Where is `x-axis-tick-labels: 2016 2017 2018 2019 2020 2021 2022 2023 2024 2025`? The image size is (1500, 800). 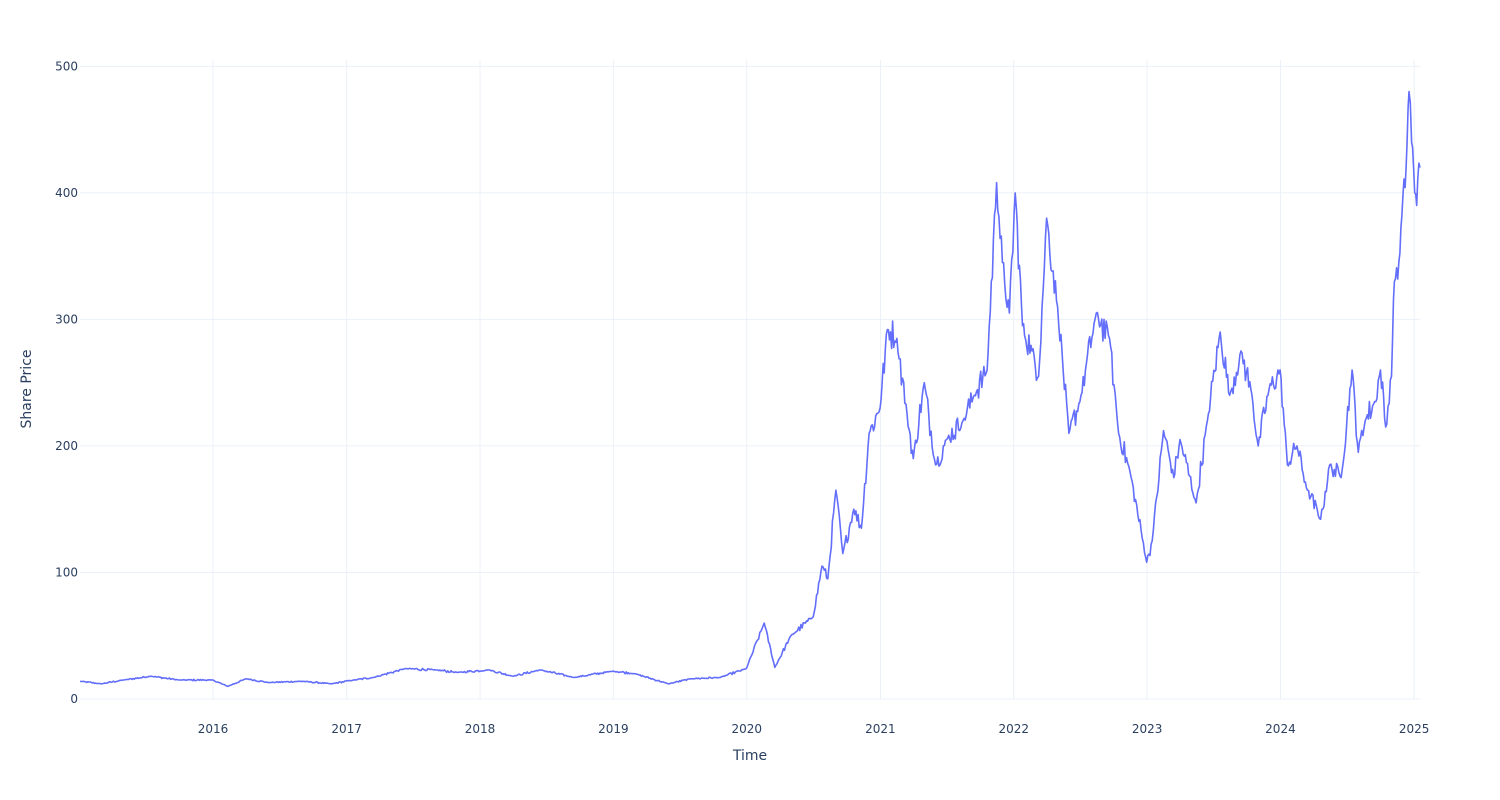
x-axis-tick-labels: 2016 2017 2018 2019 2020 2021 2022 2023 2024 2025 is located at coordinates (814, 729).